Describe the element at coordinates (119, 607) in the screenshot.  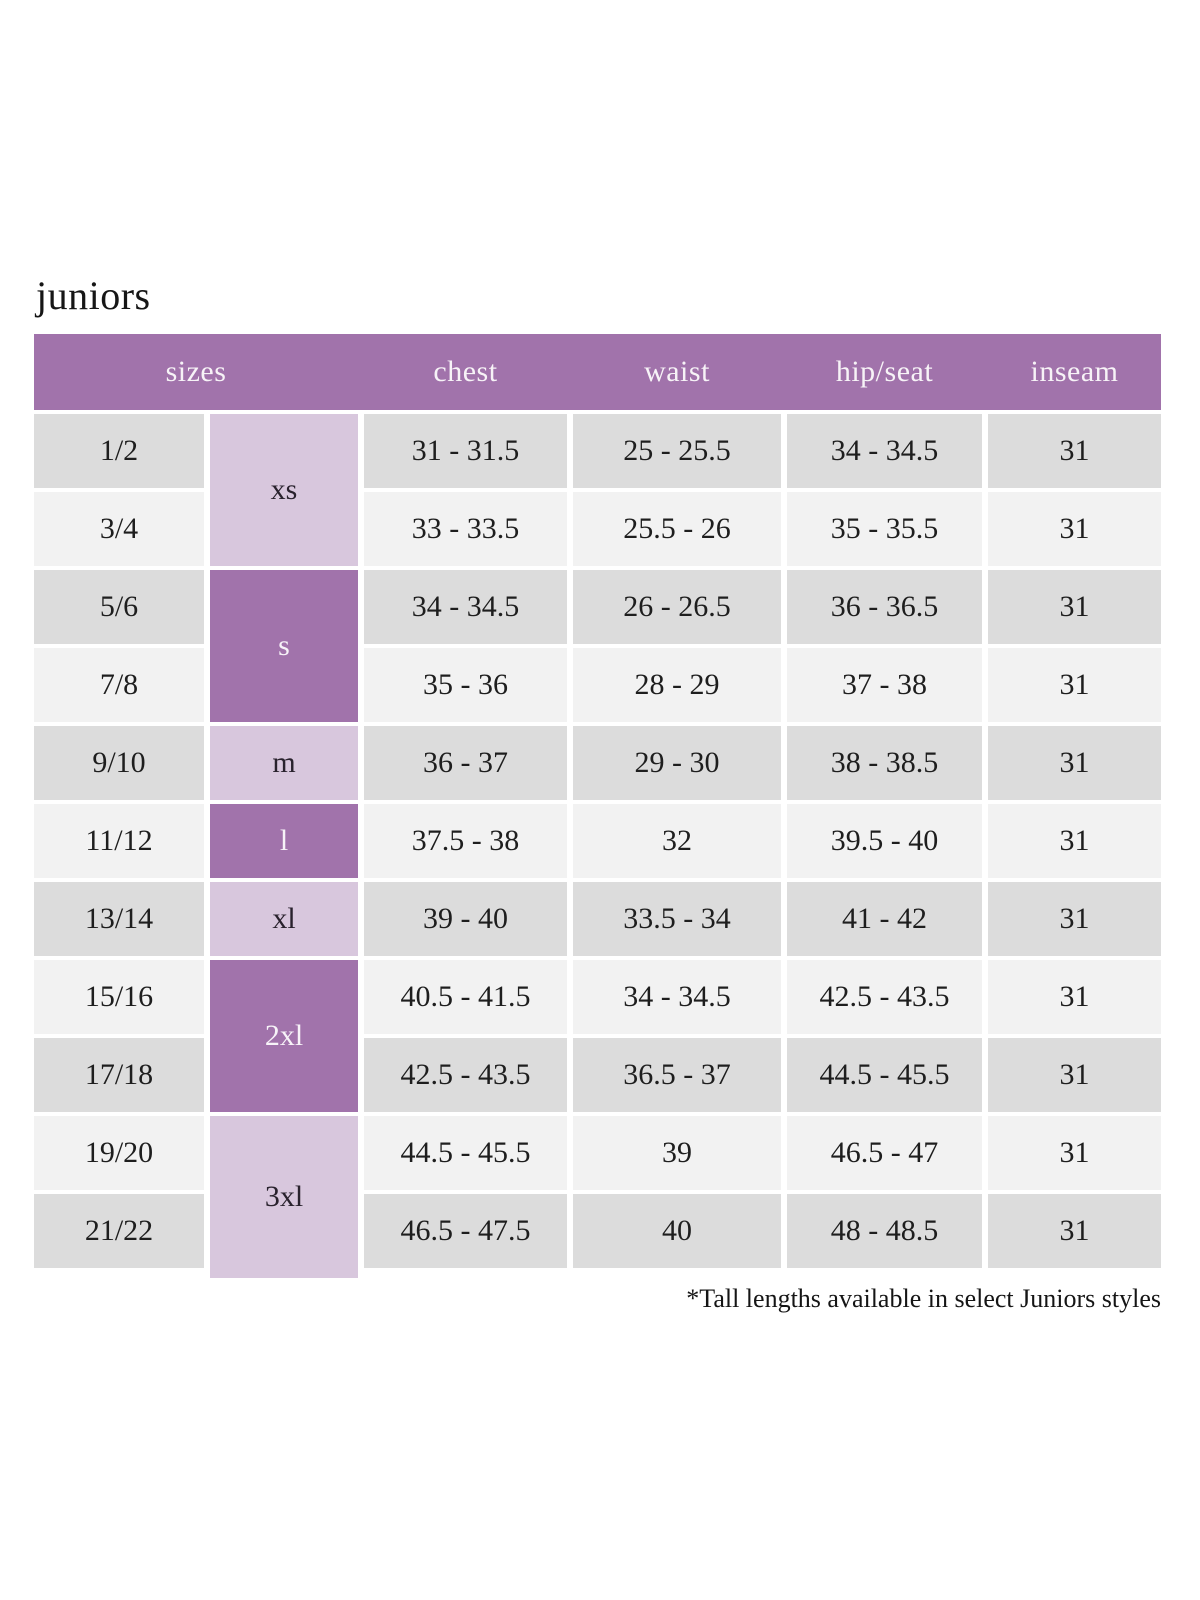
I see `size-cell: 5/6` at that location.